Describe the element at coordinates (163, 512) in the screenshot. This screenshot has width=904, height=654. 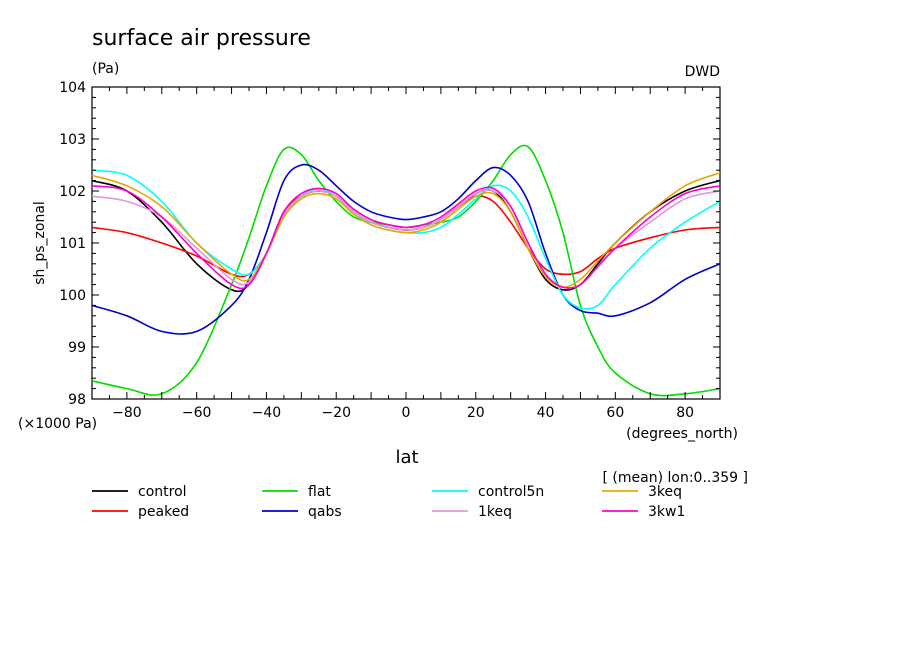
I see `legend-label: peaked` at that location.